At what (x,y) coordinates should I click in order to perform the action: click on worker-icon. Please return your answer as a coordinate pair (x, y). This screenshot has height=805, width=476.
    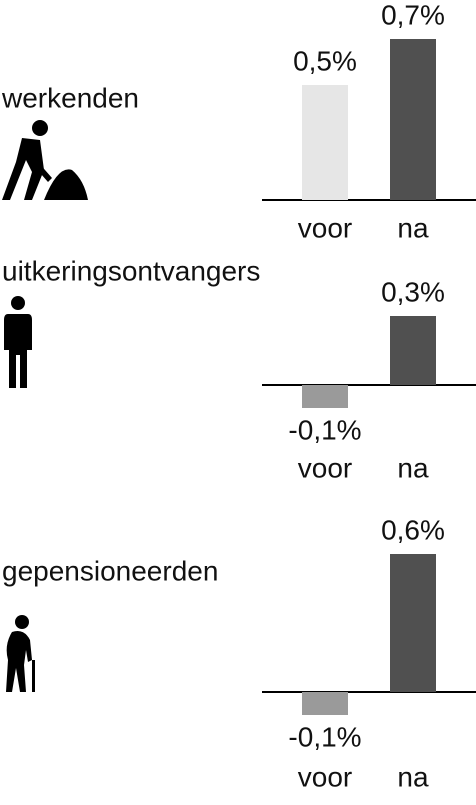
    Looking at the image, I should click on (45, 160).